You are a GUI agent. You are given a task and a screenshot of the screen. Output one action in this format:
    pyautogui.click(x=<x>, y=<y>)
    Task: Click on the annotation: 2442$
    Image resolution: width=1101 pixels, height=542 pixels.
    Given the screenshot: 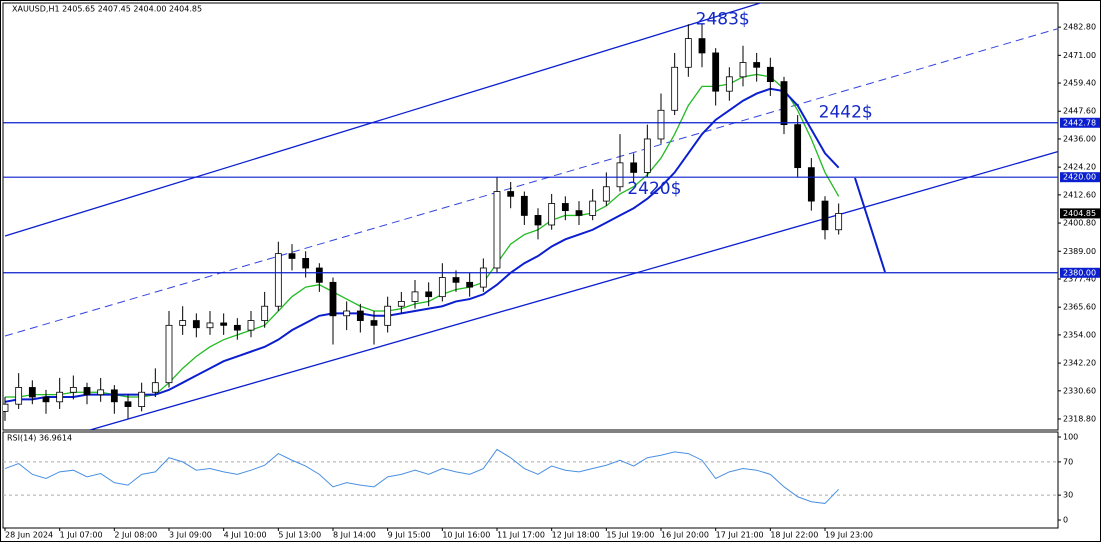 What is the action you would take?
    pyautogui.click(x=846, y=113)
    